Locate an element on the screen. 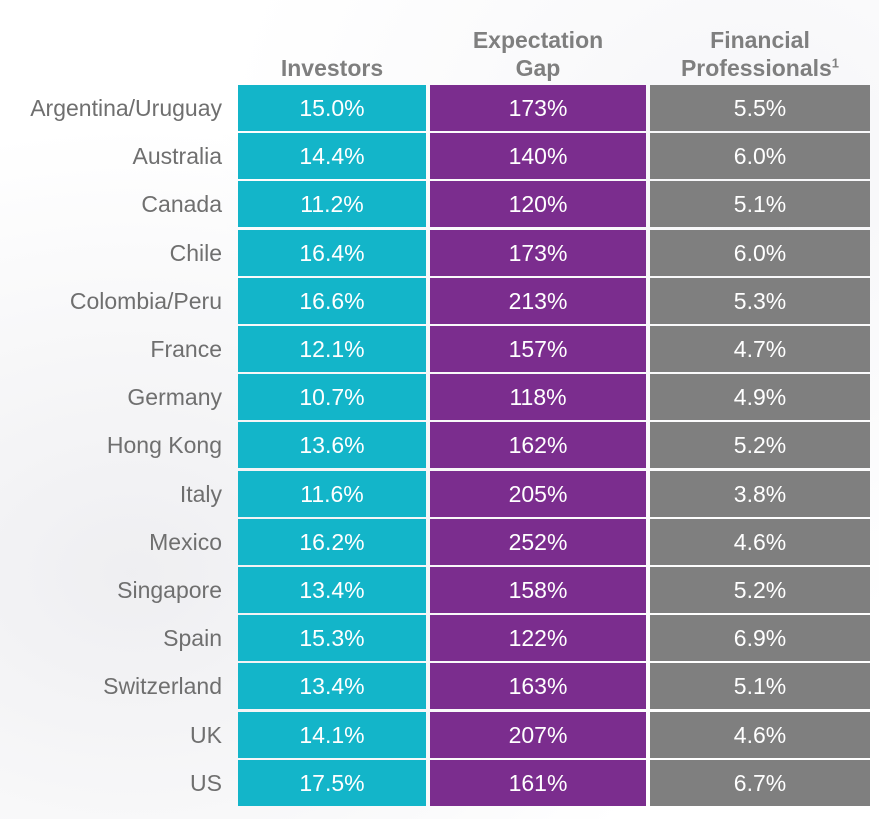 The image size is (879, 819). table-cell-gap: 140% is located at coordinates (538, 156).